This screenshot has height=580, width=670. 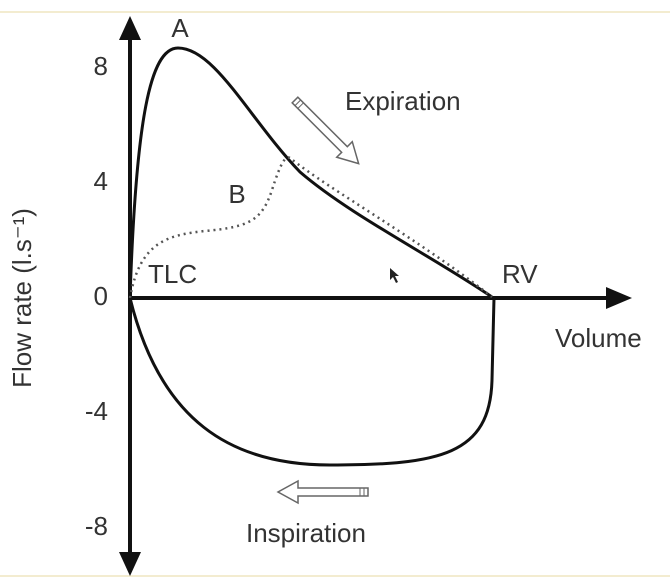 What do you see at coordinates (101, 66) in the screenshot?
I see `y-tick-label: 8` at bounding box center [101, 66].